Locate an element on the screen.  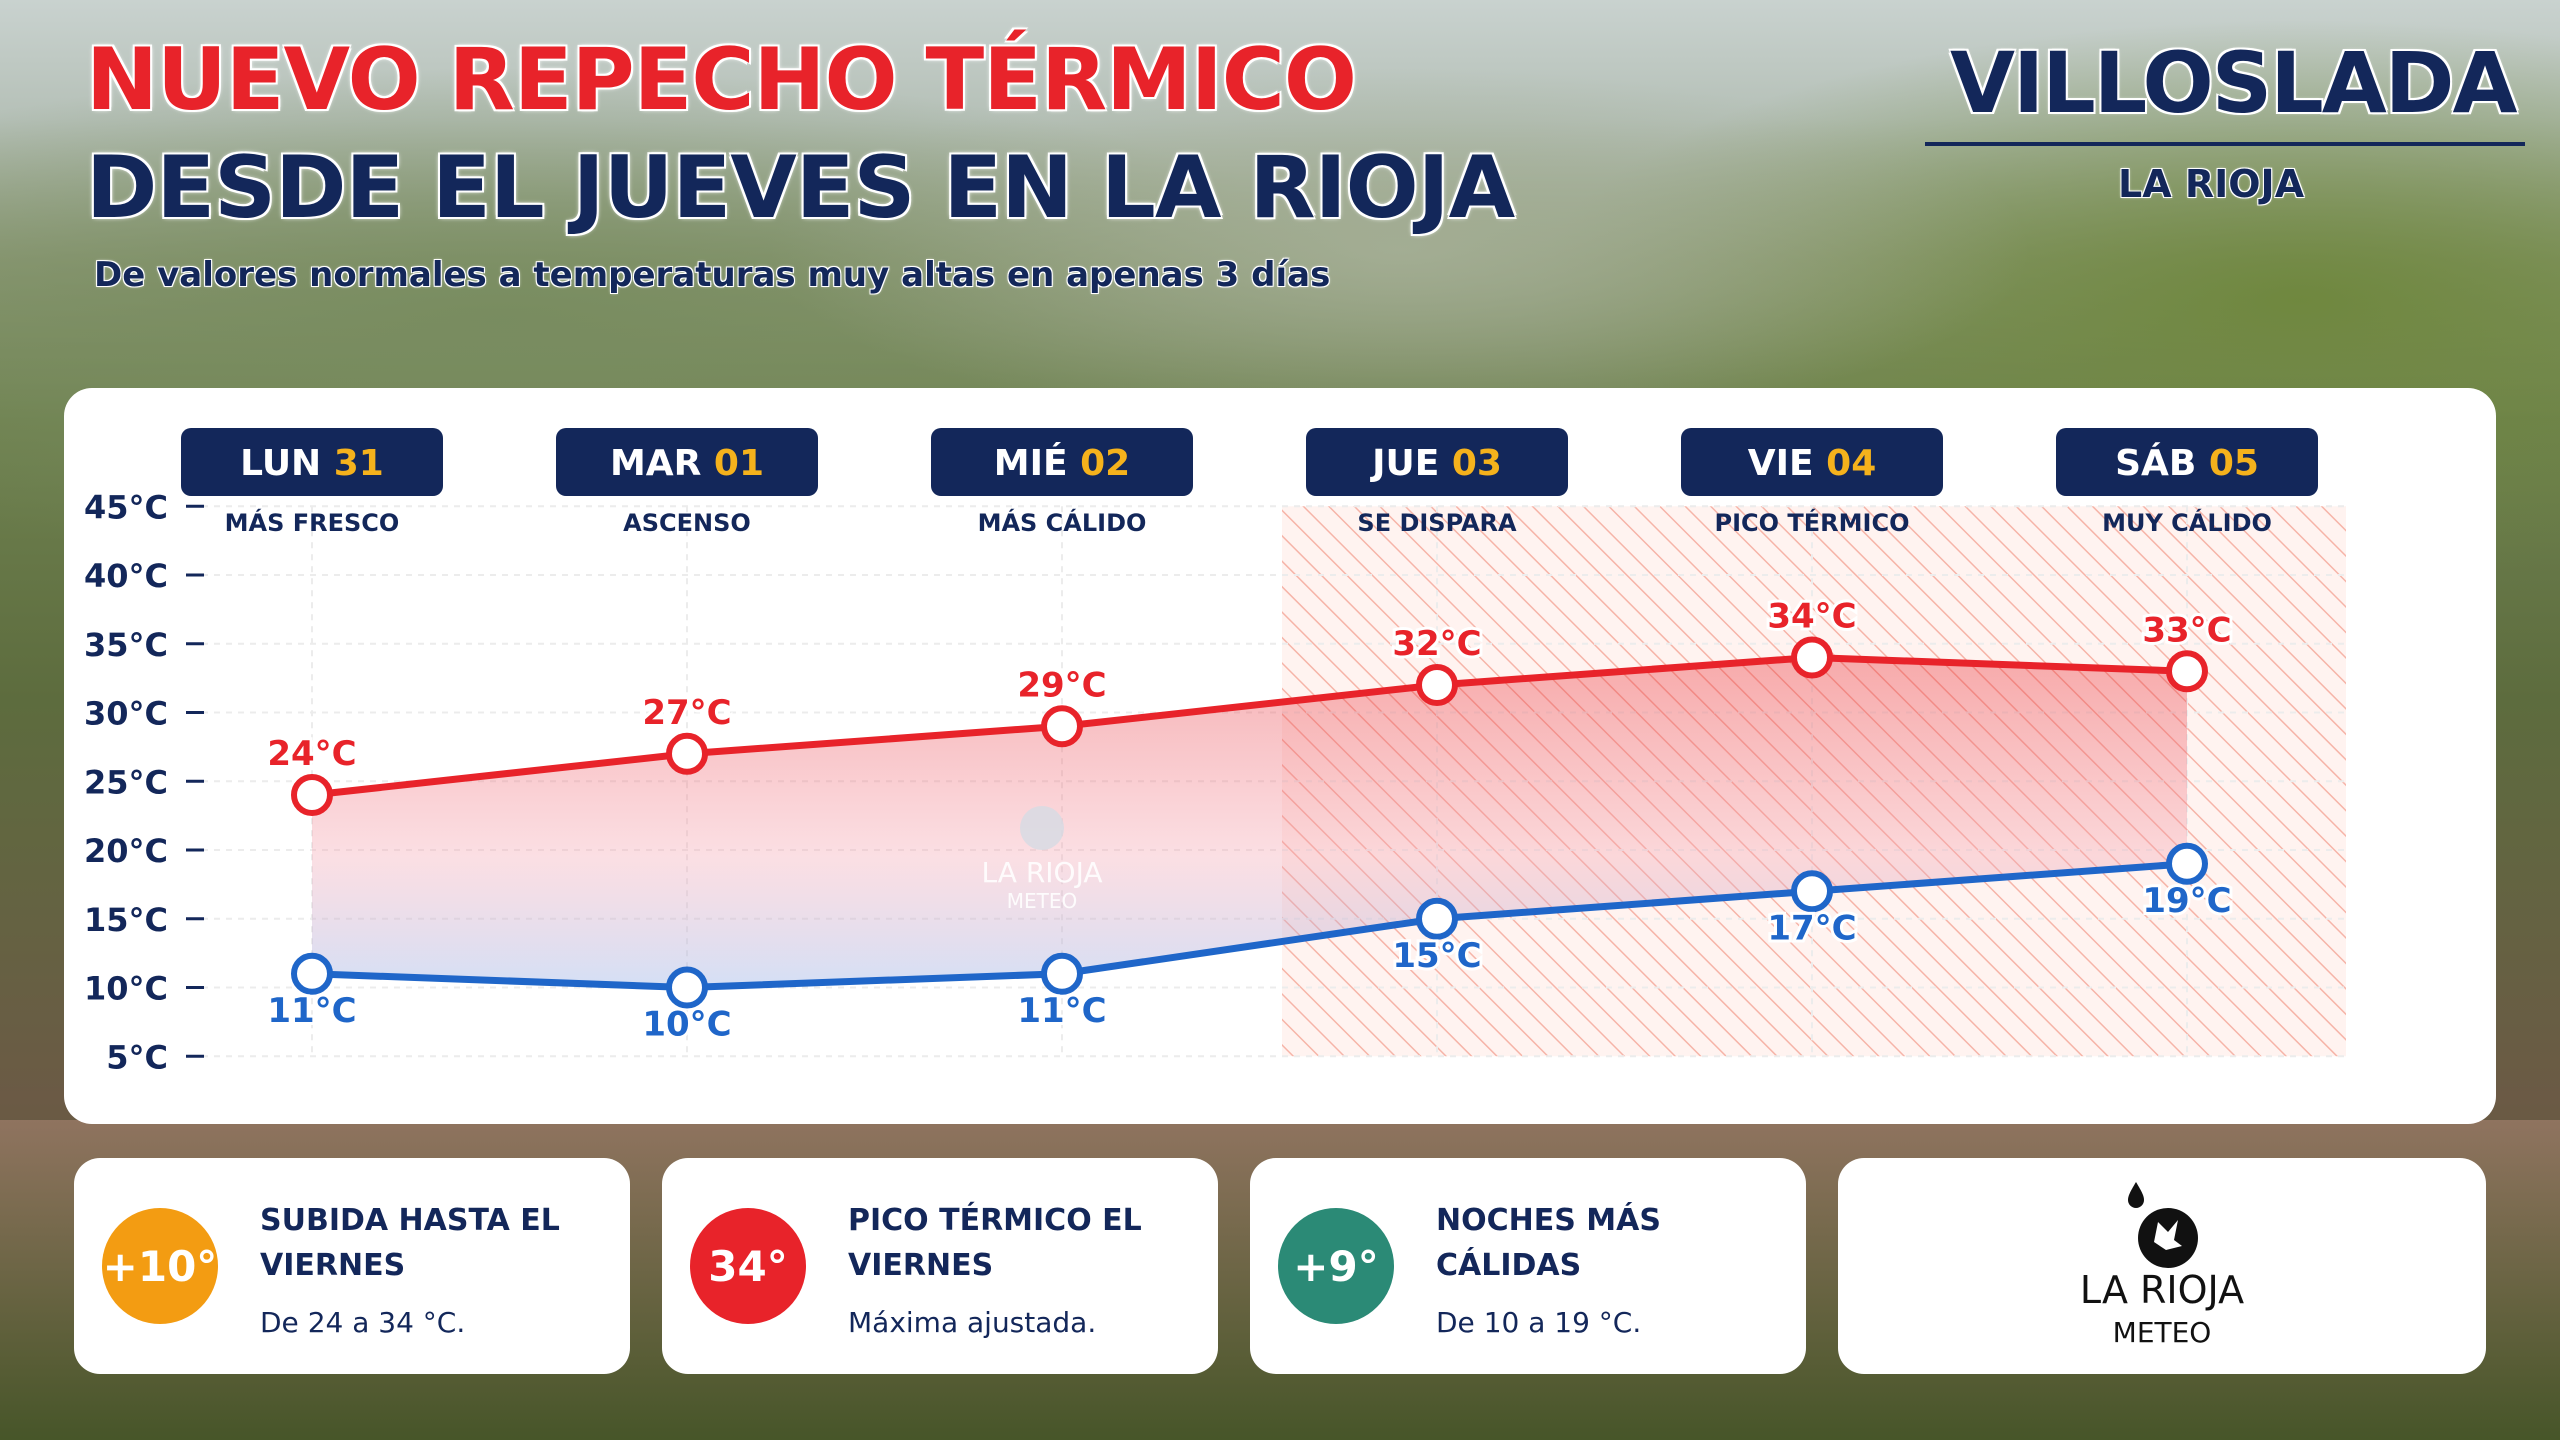
day-name: MIÉ is located at coordinates (1037, 463).